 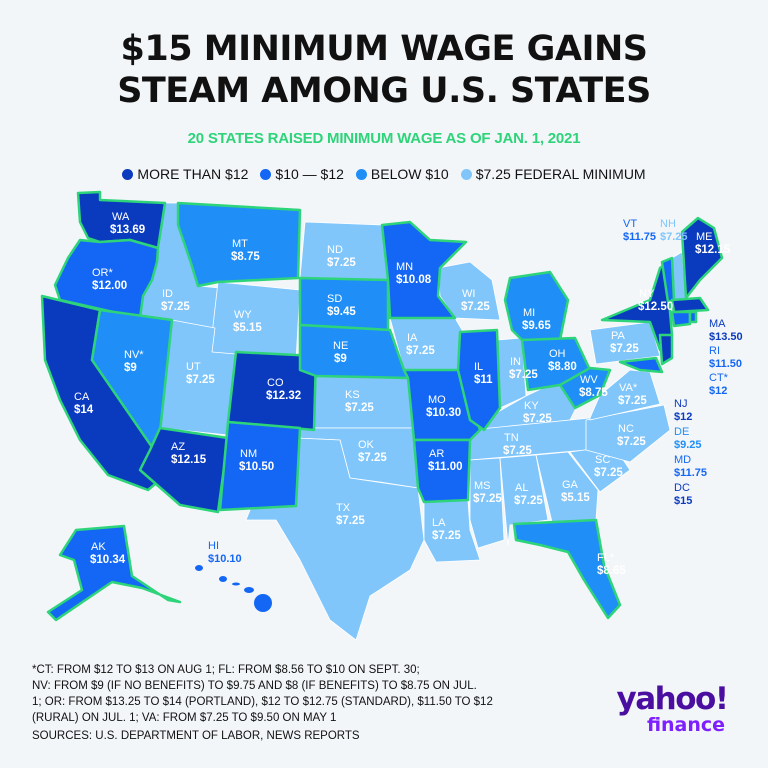 What do you see at coordinates (688, 445) in the screenshot?
I see `label-DE-value: $9.25` at bounding box center [688, 445].